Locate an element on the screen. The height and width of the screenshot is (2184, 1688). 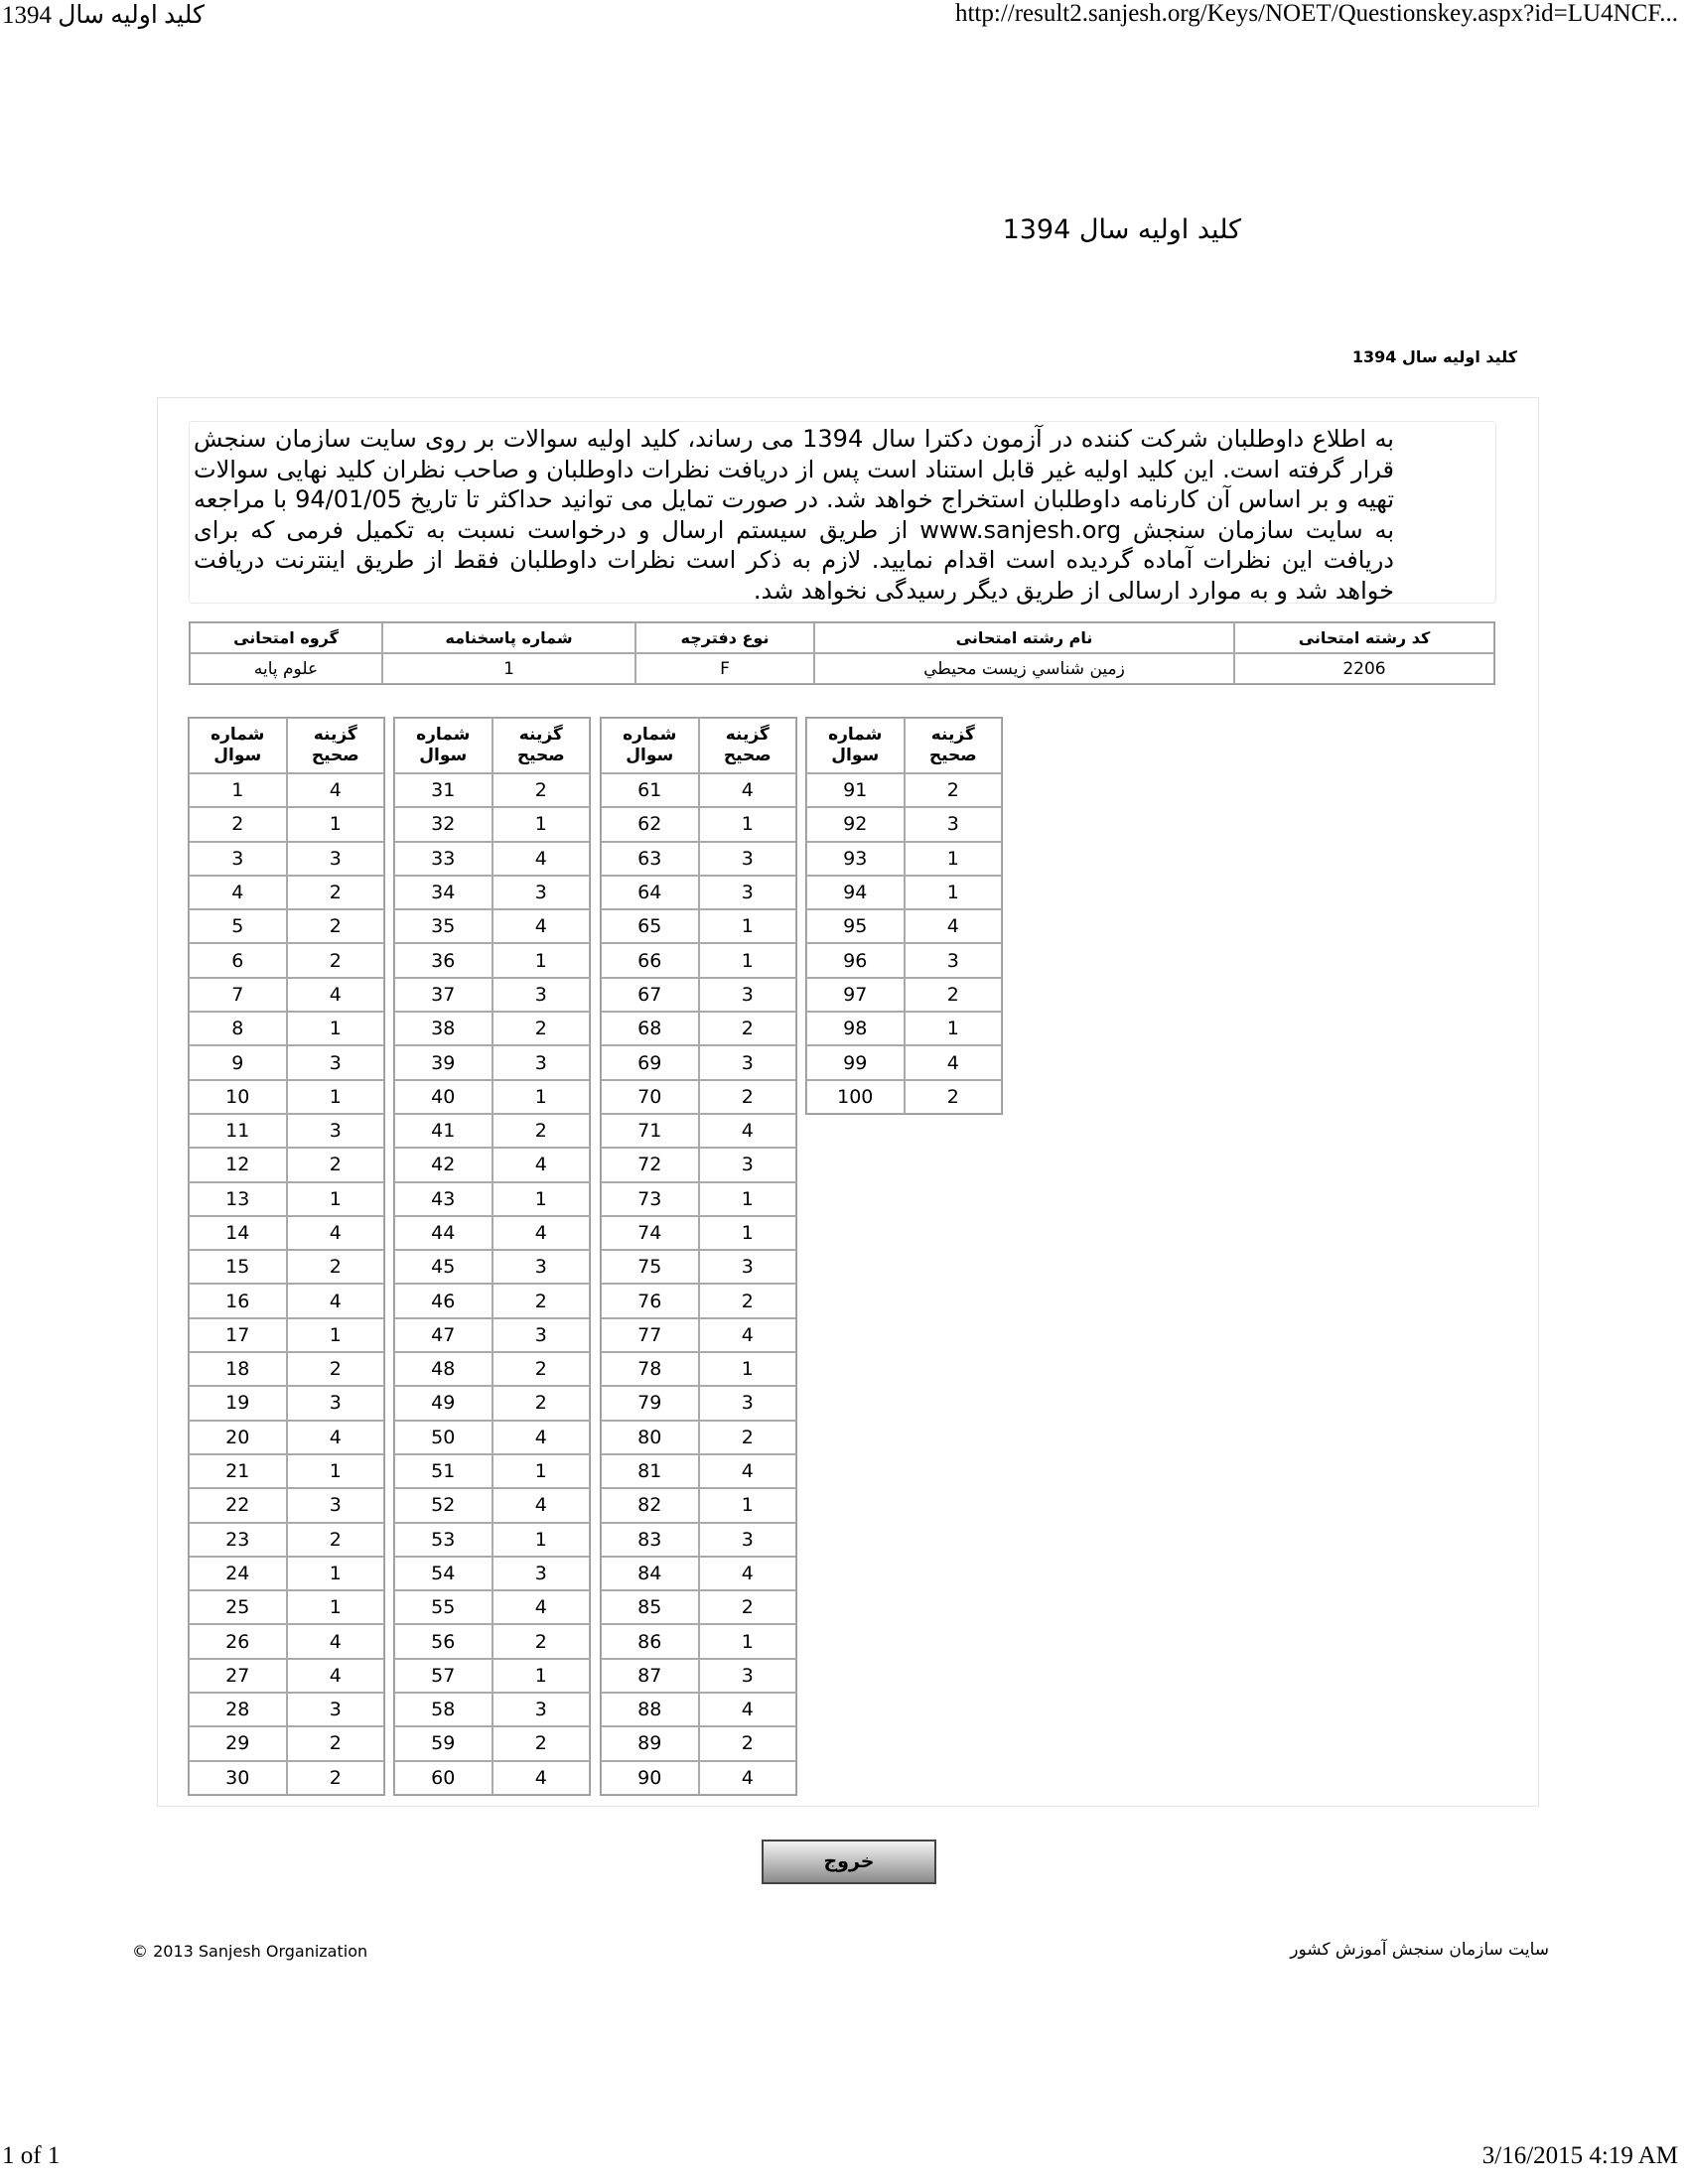
answer-row: 55 4 is located at coordinates (492, 1607).